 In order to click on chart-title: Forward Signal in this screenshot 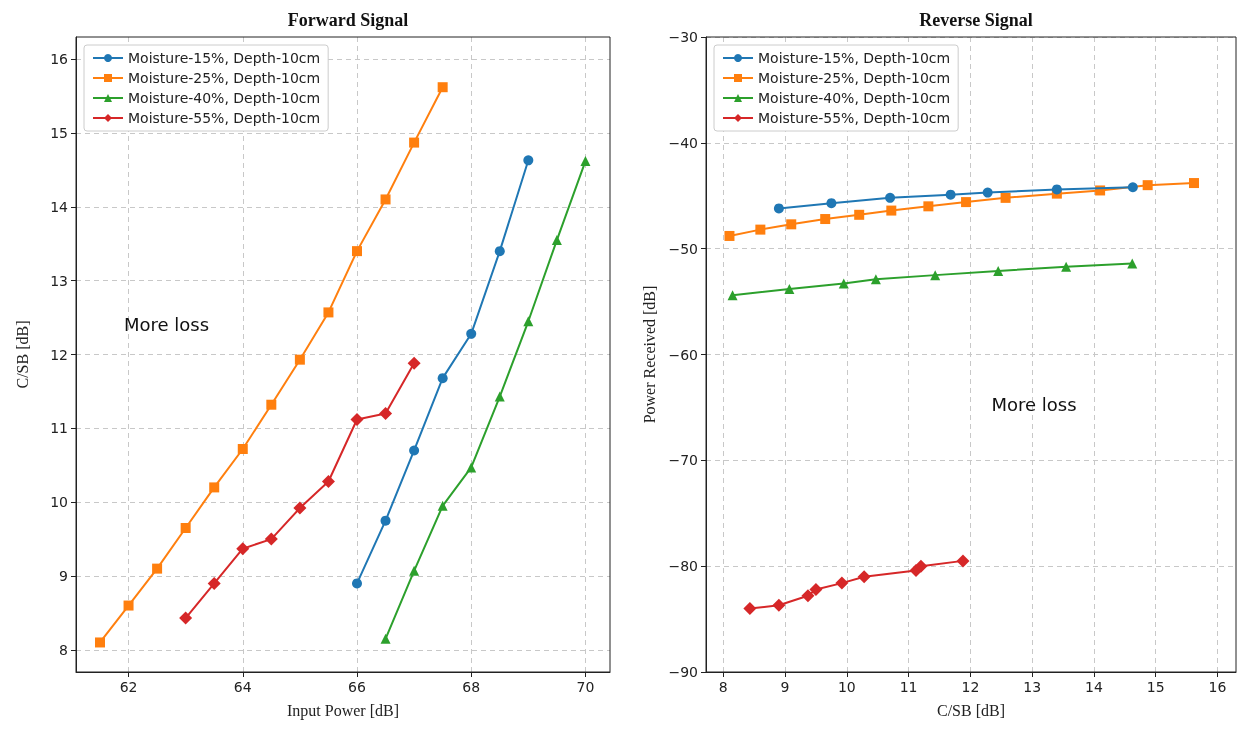, I will do `click(348, 20)`.